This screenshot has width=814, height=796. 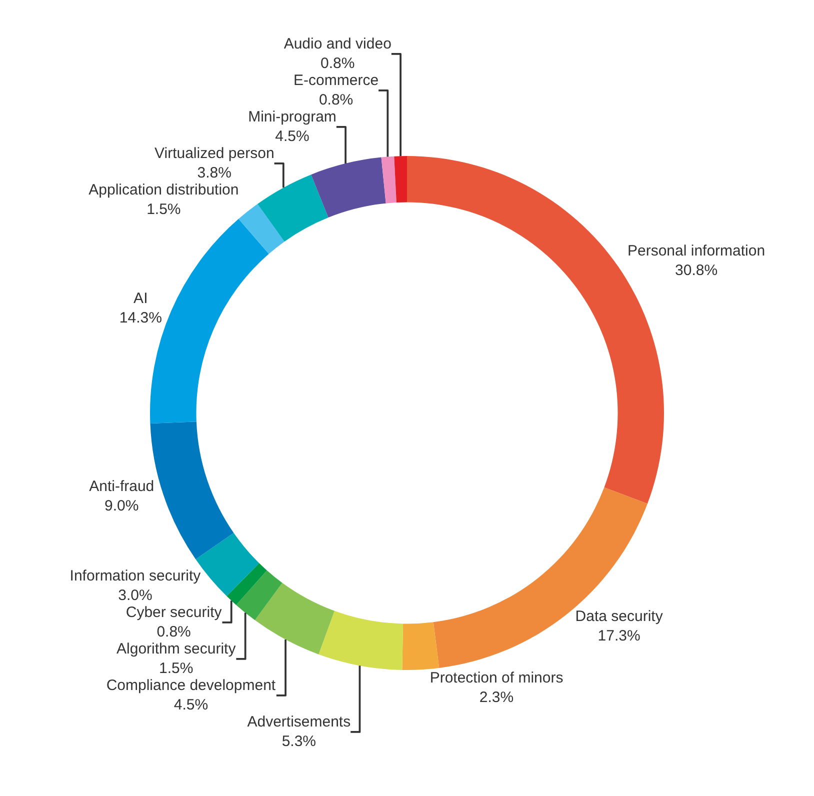 I want to click on slice-label: Algorithm security, so click(x=176, y=649).